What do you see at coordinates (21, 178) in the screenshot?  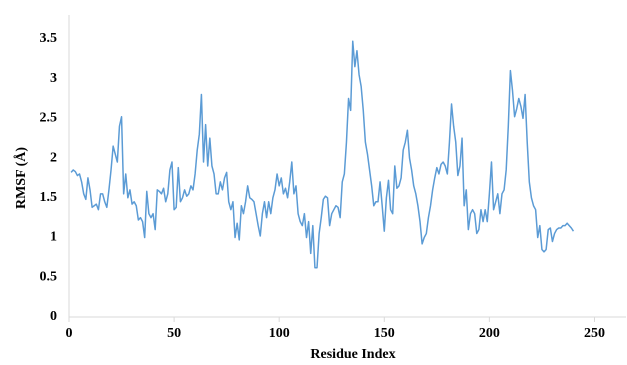 I see `y-axis-title: RMSF (Å)` at bounding box center [21, 178].